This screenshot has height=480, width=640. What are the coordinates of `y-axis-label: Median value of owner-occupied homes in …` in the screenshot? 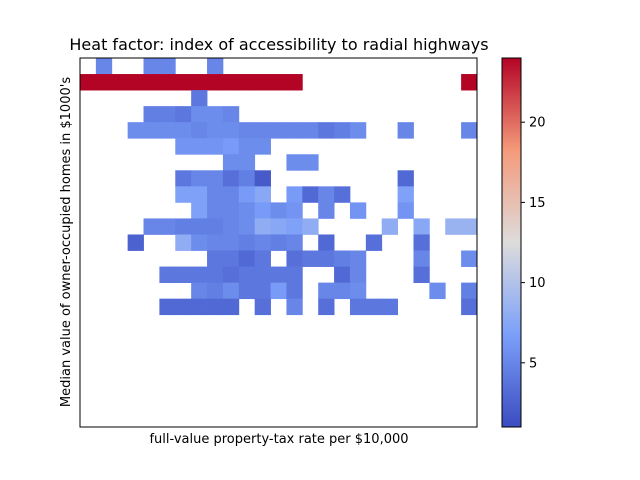 It's located at (66, 242).